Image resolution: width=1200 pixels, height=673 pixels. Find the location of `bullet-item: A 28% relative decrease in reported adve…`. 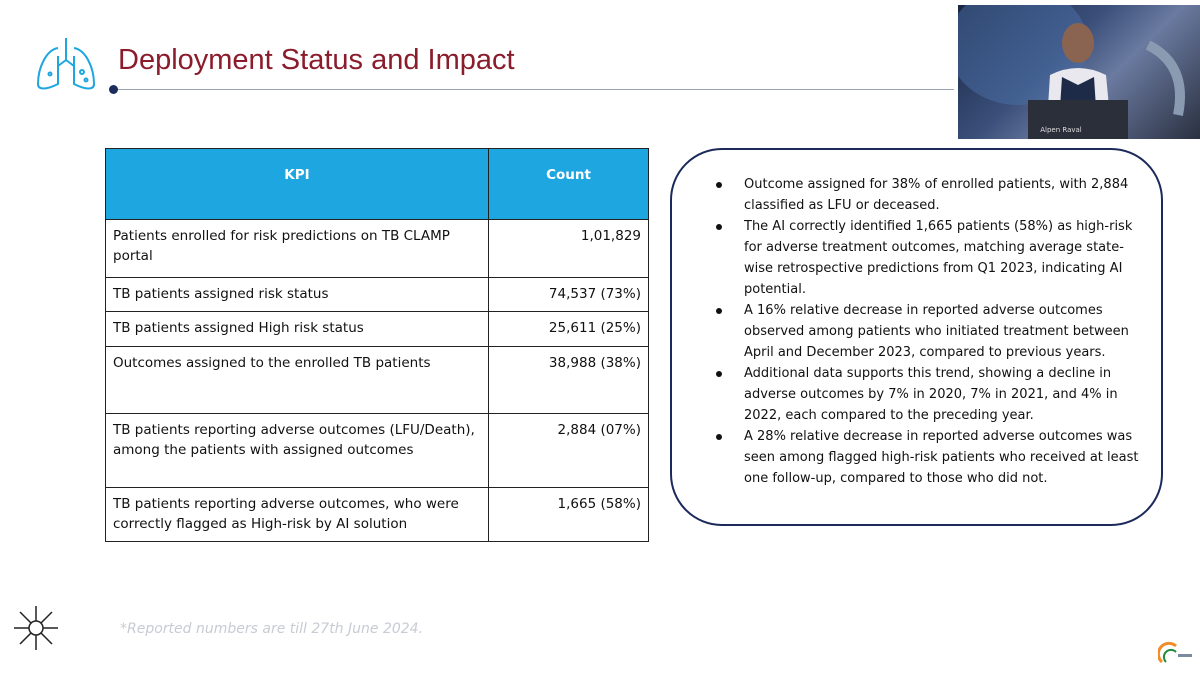

bullet-item: A 28% relative decrease in reported adve… is located at coordinates (929, 457).